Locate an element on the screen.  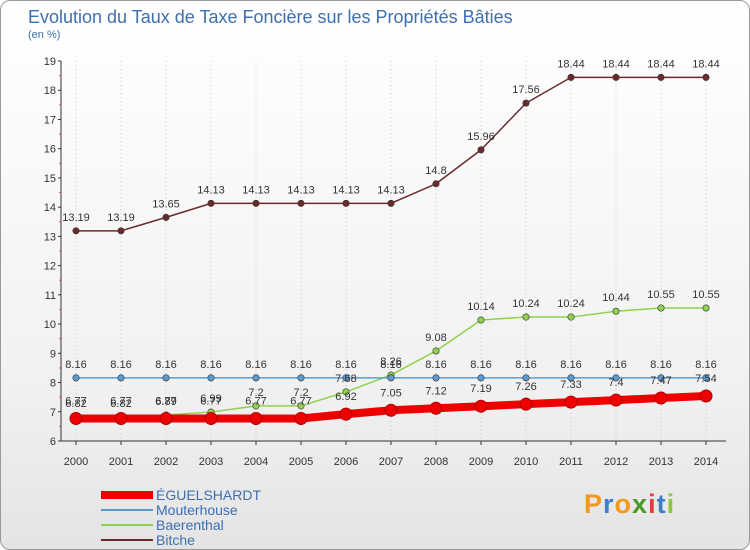
series-mouterhouse is located at coordinates (391, 378).